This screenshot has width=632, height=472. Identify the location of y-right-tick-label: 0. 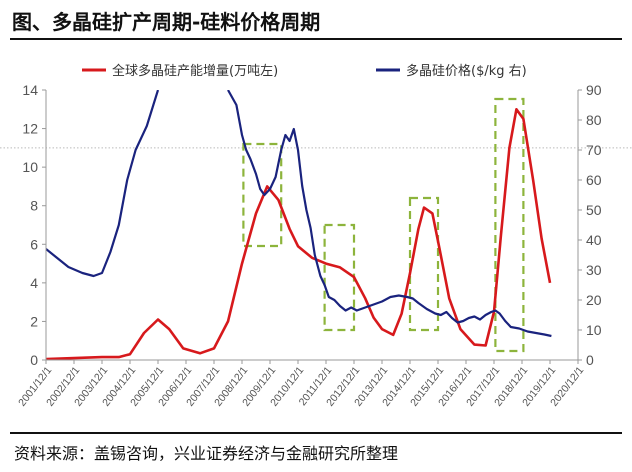
(590, 360).